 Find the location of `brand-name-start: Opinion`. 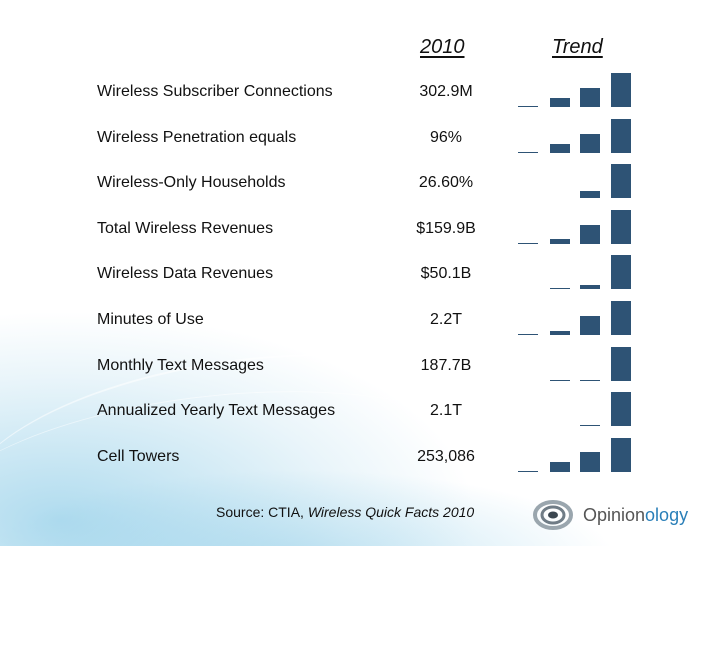

brand-name-start: Opinion is located at coordinates (614, 515).